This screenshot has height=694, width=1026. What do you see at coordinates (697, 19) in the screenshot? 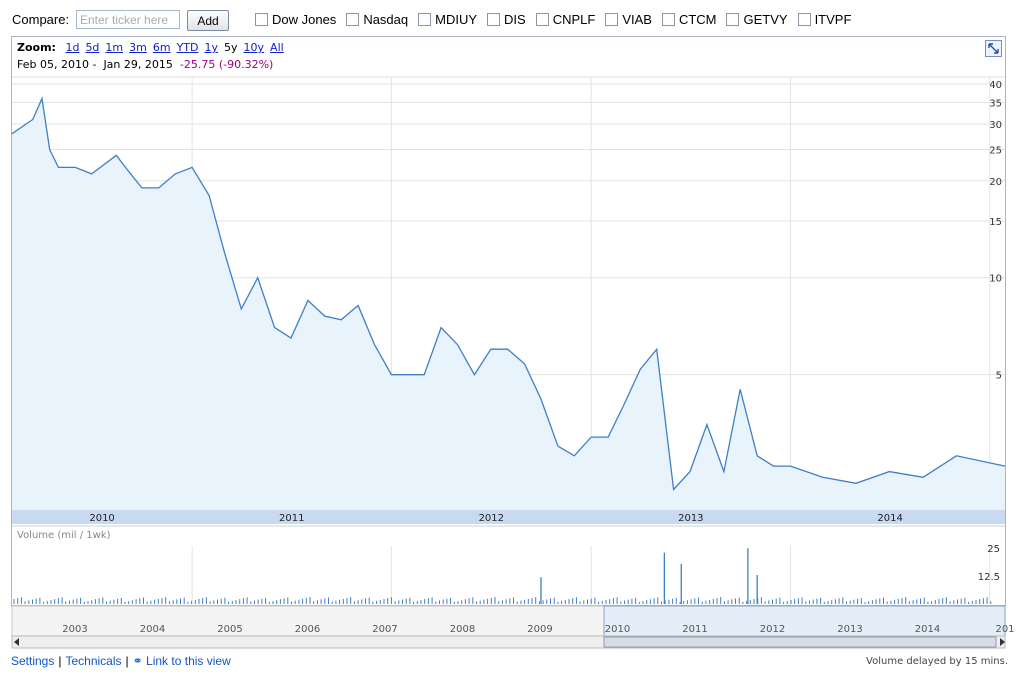
I see `compare-ticker-label: CTCM` at bounding box center [697, 19].